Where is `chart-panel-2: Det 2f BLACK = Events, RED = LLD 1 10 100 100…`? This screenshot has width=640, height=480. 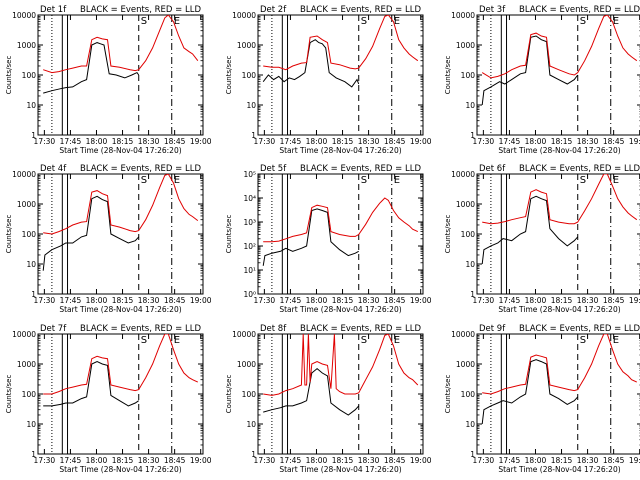 chart-panel-2: Det 2f BLACK = Events, RED = LLD 1 10 100 100… is located at coordinates (328, 80).